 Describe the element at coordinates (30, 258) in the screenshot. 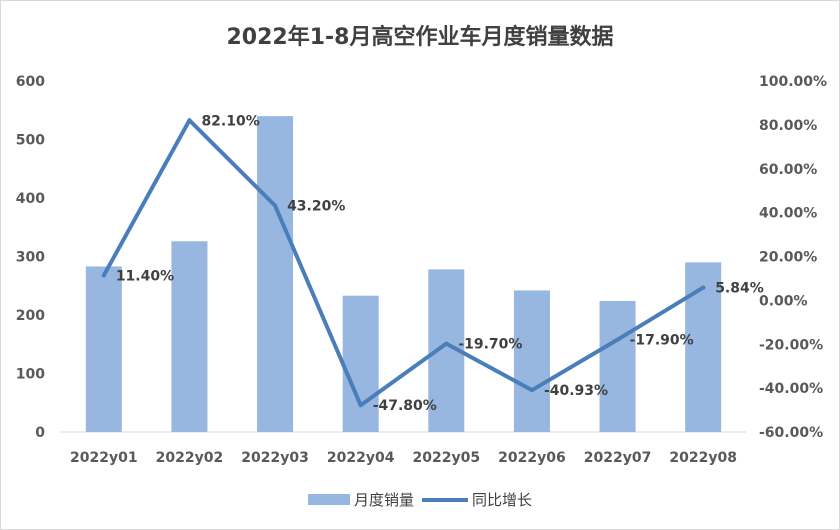

I see `y-left-tick-label: 300` at that location.